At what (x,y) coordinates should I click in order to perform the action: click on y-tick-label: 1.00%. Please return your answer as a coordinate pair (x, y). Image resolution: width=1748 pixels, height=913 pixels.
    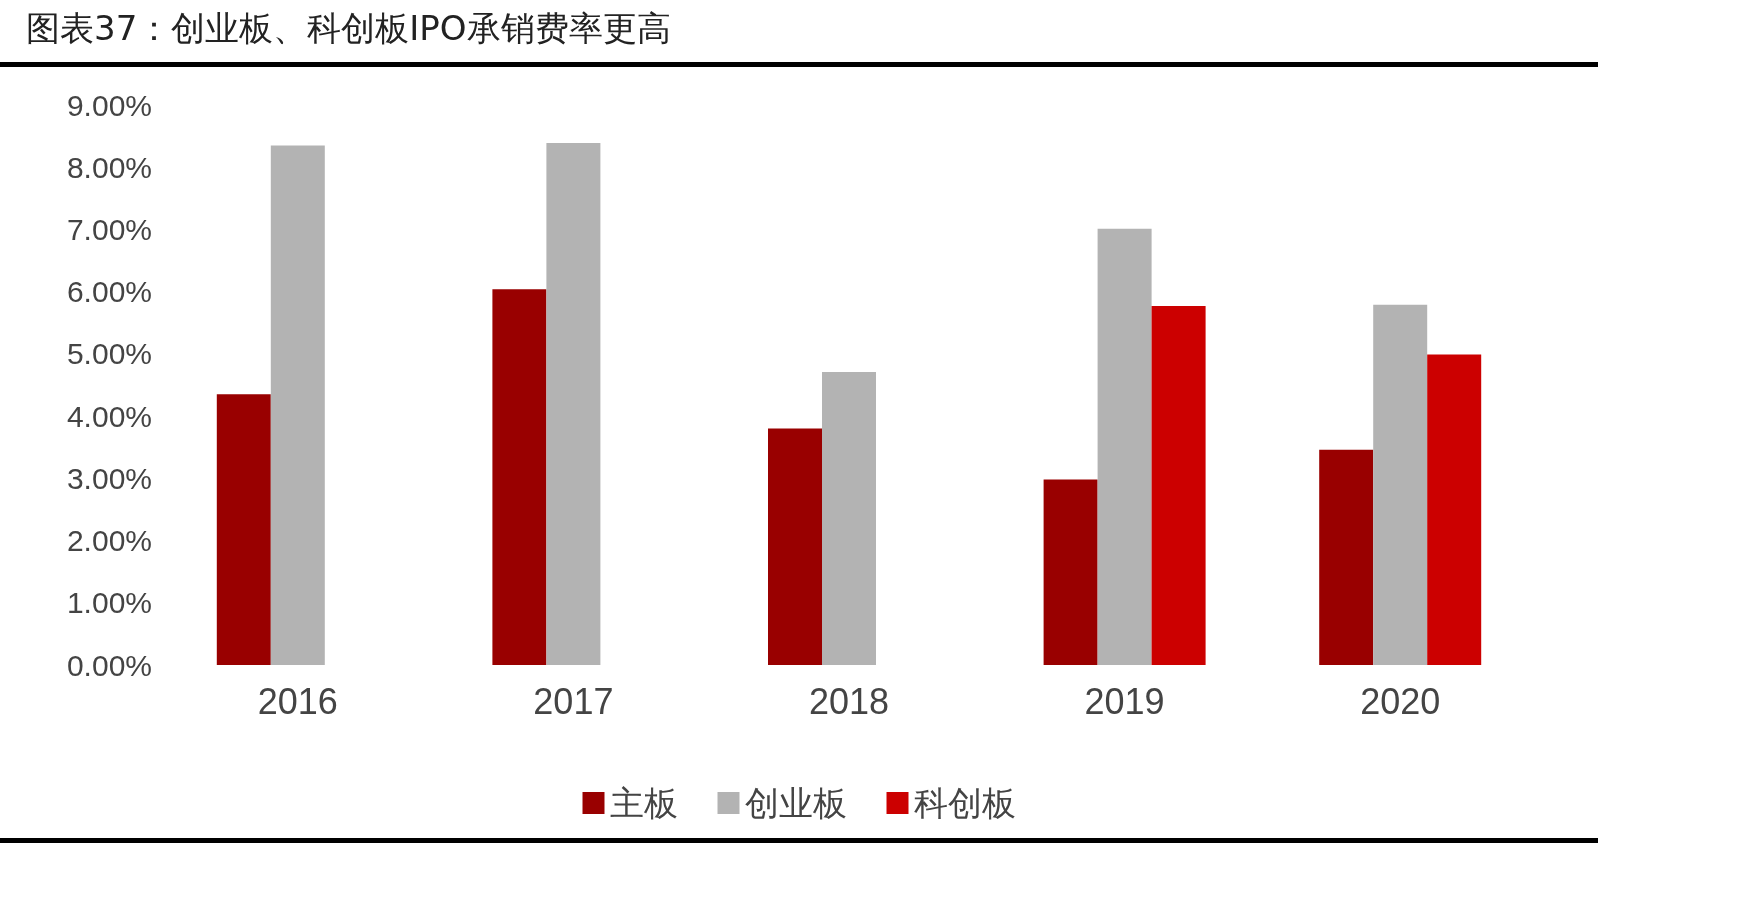
    Looking at the image, I should click on (109, 603).